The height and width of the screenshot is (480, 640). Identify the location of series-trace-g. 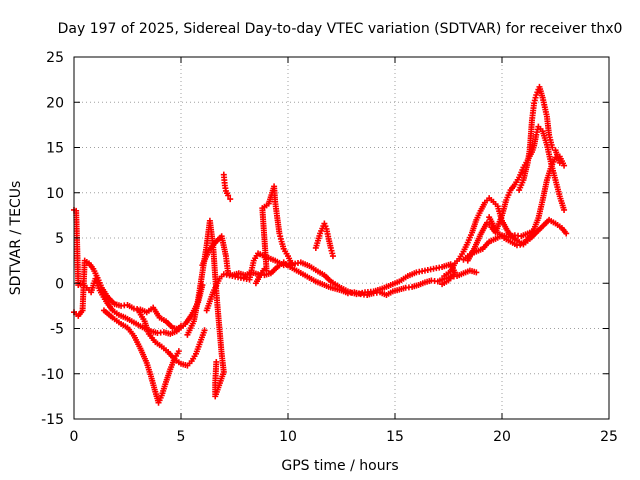
(227, 187).